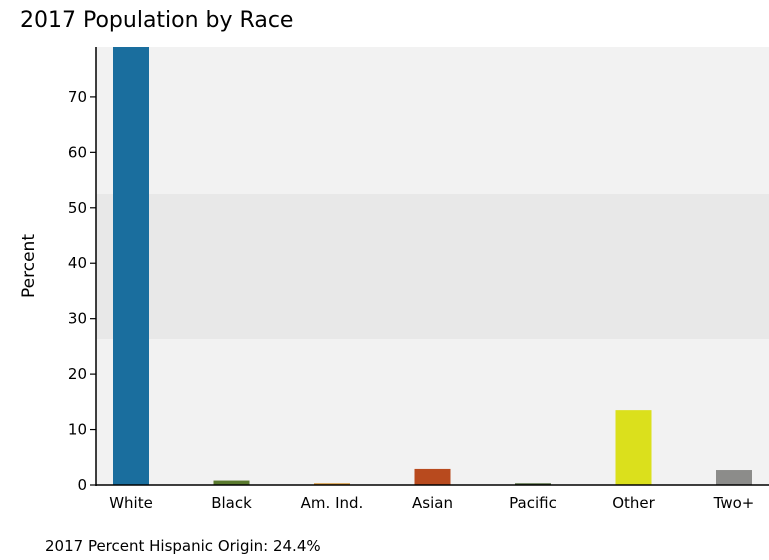 The height and width of the screenshot is (560, 769). Describe the element at coordinates (332, 503) in the screenshot. I see `x-tick-label: Am. Ind.` at that location.